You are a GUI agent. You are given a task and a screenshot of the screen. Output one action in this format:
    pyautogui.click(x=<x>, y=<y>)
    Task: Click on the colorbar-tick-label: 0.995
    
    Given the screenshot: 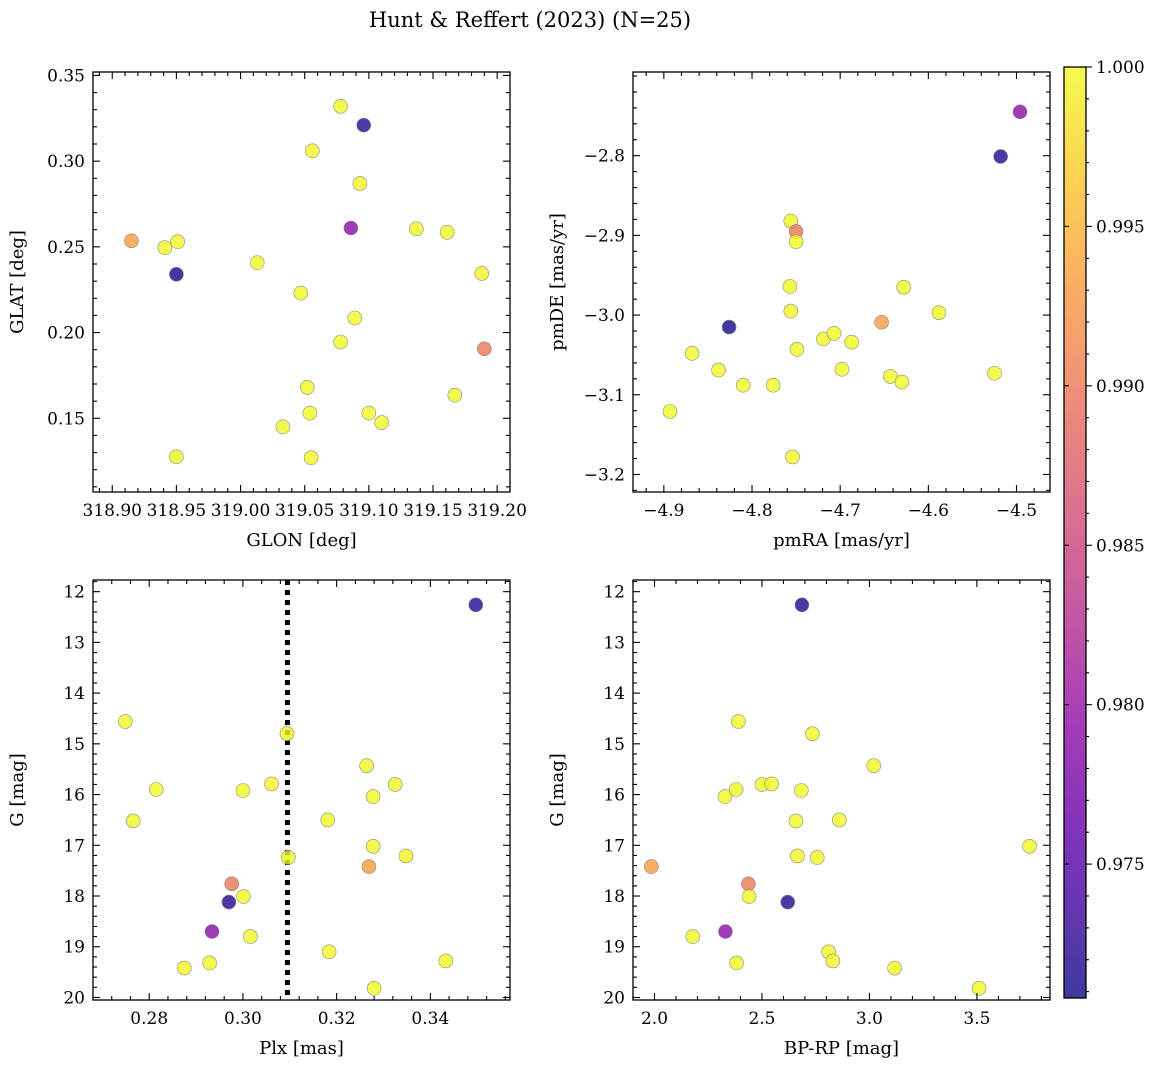 What is the action you would take?
    pyautogui.click(x=1120, y=227)
    